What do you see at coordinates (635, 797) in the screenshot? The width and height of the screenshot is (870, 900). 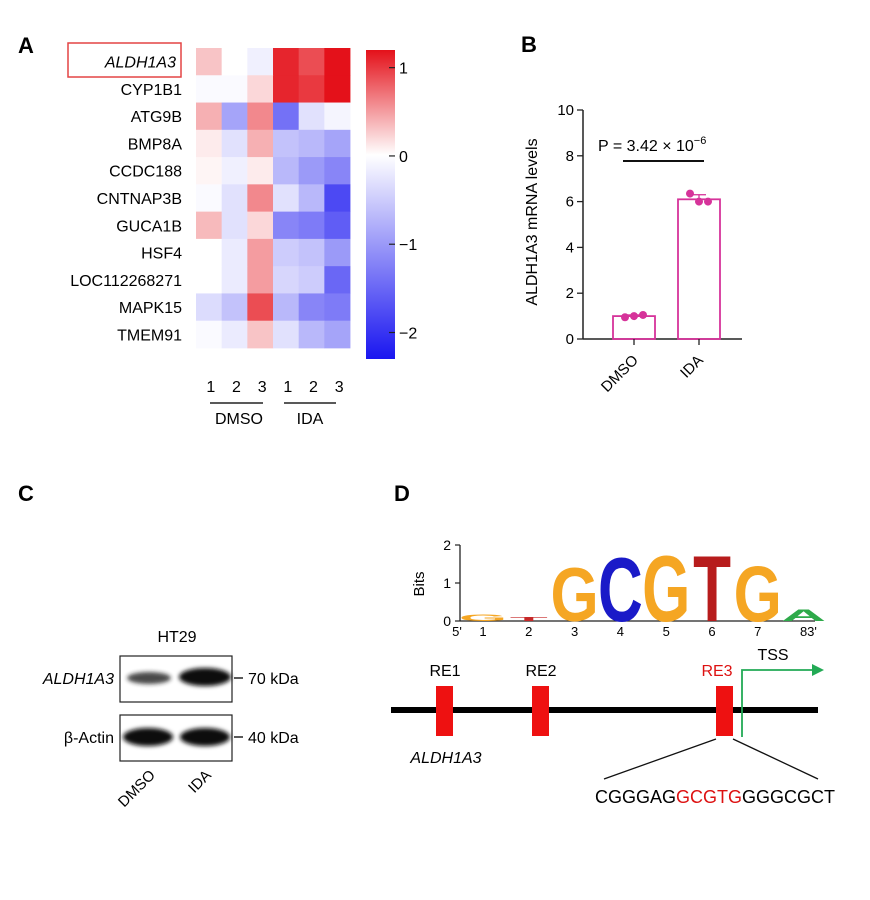 I see `sequence-prefix: CGGGAG` at bounding box center [635, 797].